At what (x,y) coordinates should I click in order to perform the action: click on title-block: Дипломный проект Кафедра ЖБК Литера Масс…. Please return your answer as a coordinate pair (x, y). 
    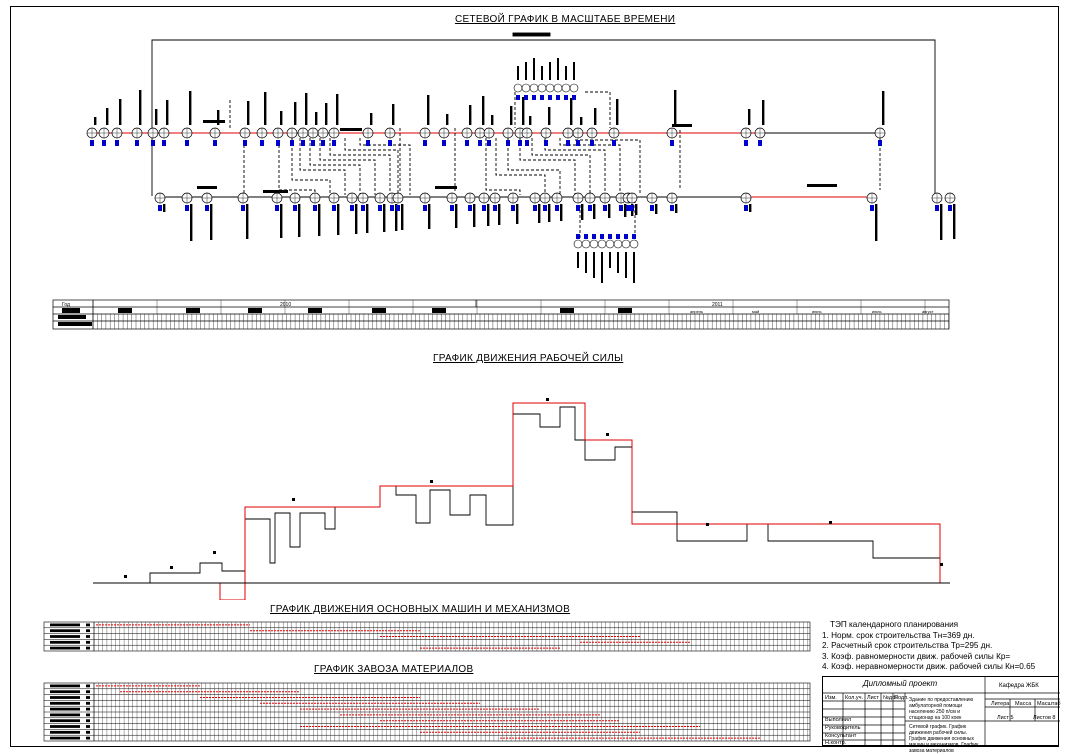
    Looking at the image, I should click on (941, 715).